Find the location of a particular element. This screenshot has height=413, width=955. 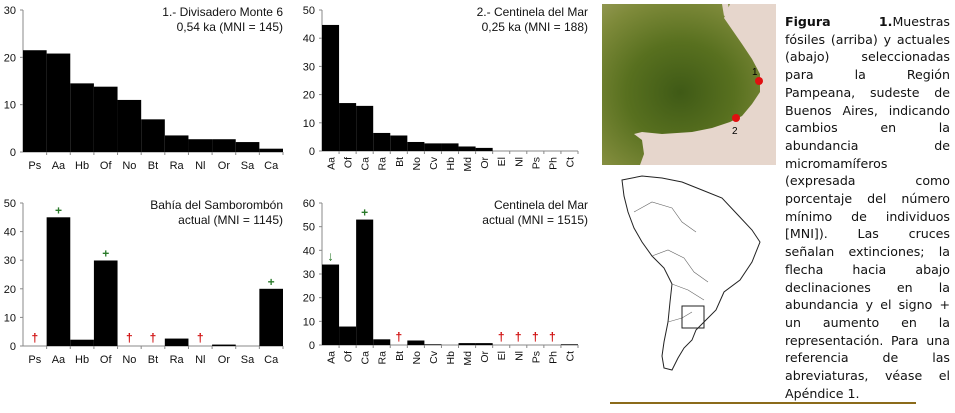

x-tick-label: El is located at coordinates (502, 355).